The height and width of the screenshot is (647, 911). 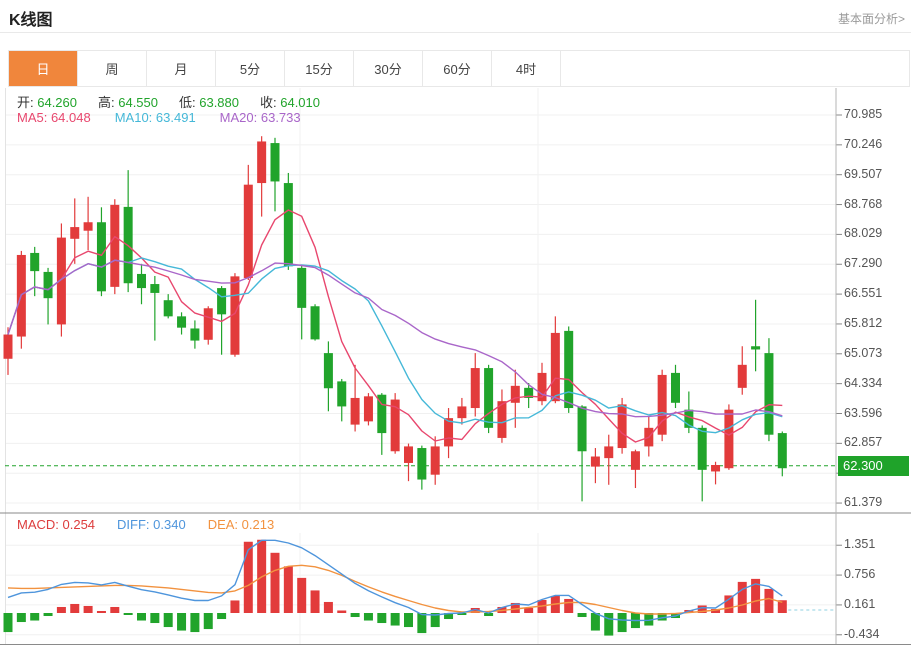 What do you see at coordinates (863, 442) in the screenshot?
I see `price-axis-label: 62.857` at bounding box center [863, 442].